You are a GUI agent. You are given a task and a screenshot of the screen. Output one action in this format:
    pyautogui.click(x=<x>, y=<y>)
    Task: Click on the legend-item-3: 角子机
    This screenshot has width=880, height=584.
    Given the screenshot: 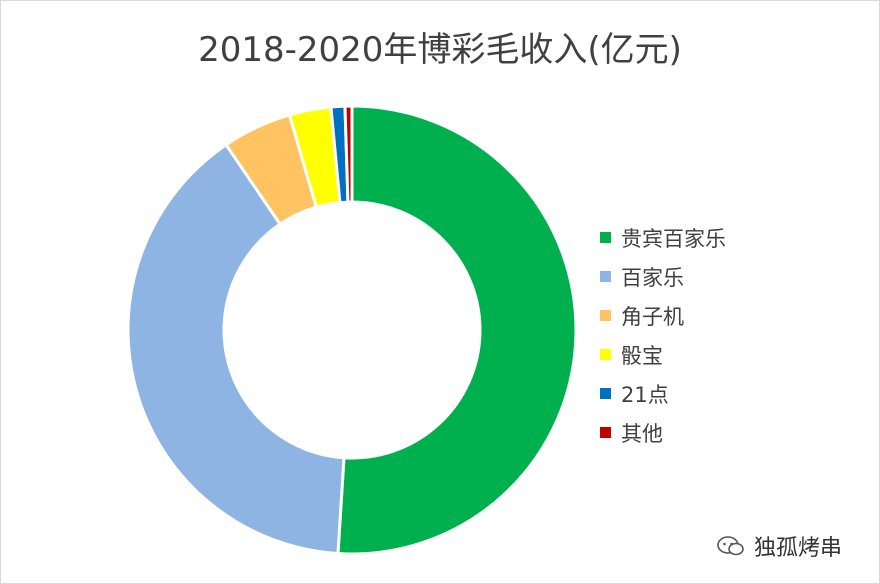 What is the action you would take?
    pyautogui.click(x=663, y=315)
    